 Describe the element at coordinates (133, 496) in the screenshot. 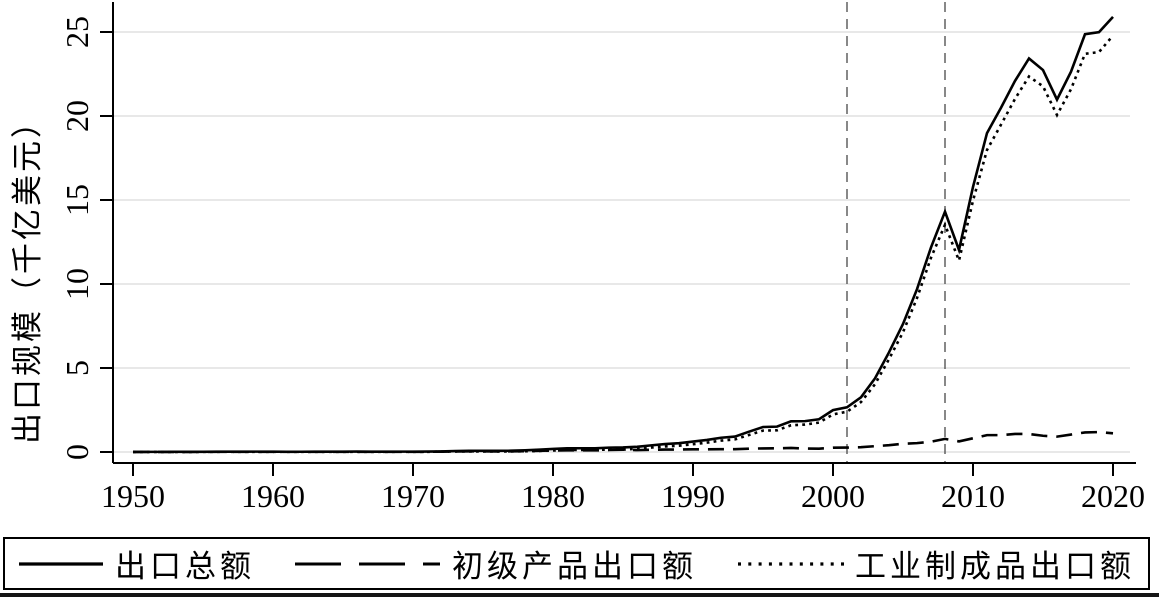

I see `x-tick-label-1950: 1950` at that location.